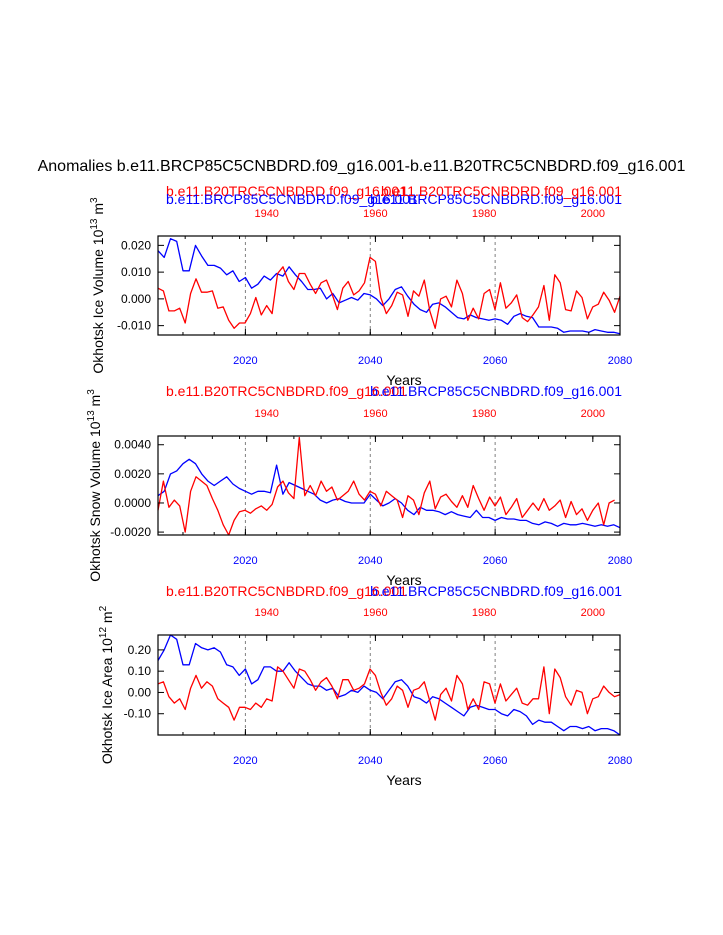 The width and height of the screenshot is (723, 935). Describe the element at coordinates (132, 503) in the screenshot. I see `y-tick-label: 0.0000` at that location.